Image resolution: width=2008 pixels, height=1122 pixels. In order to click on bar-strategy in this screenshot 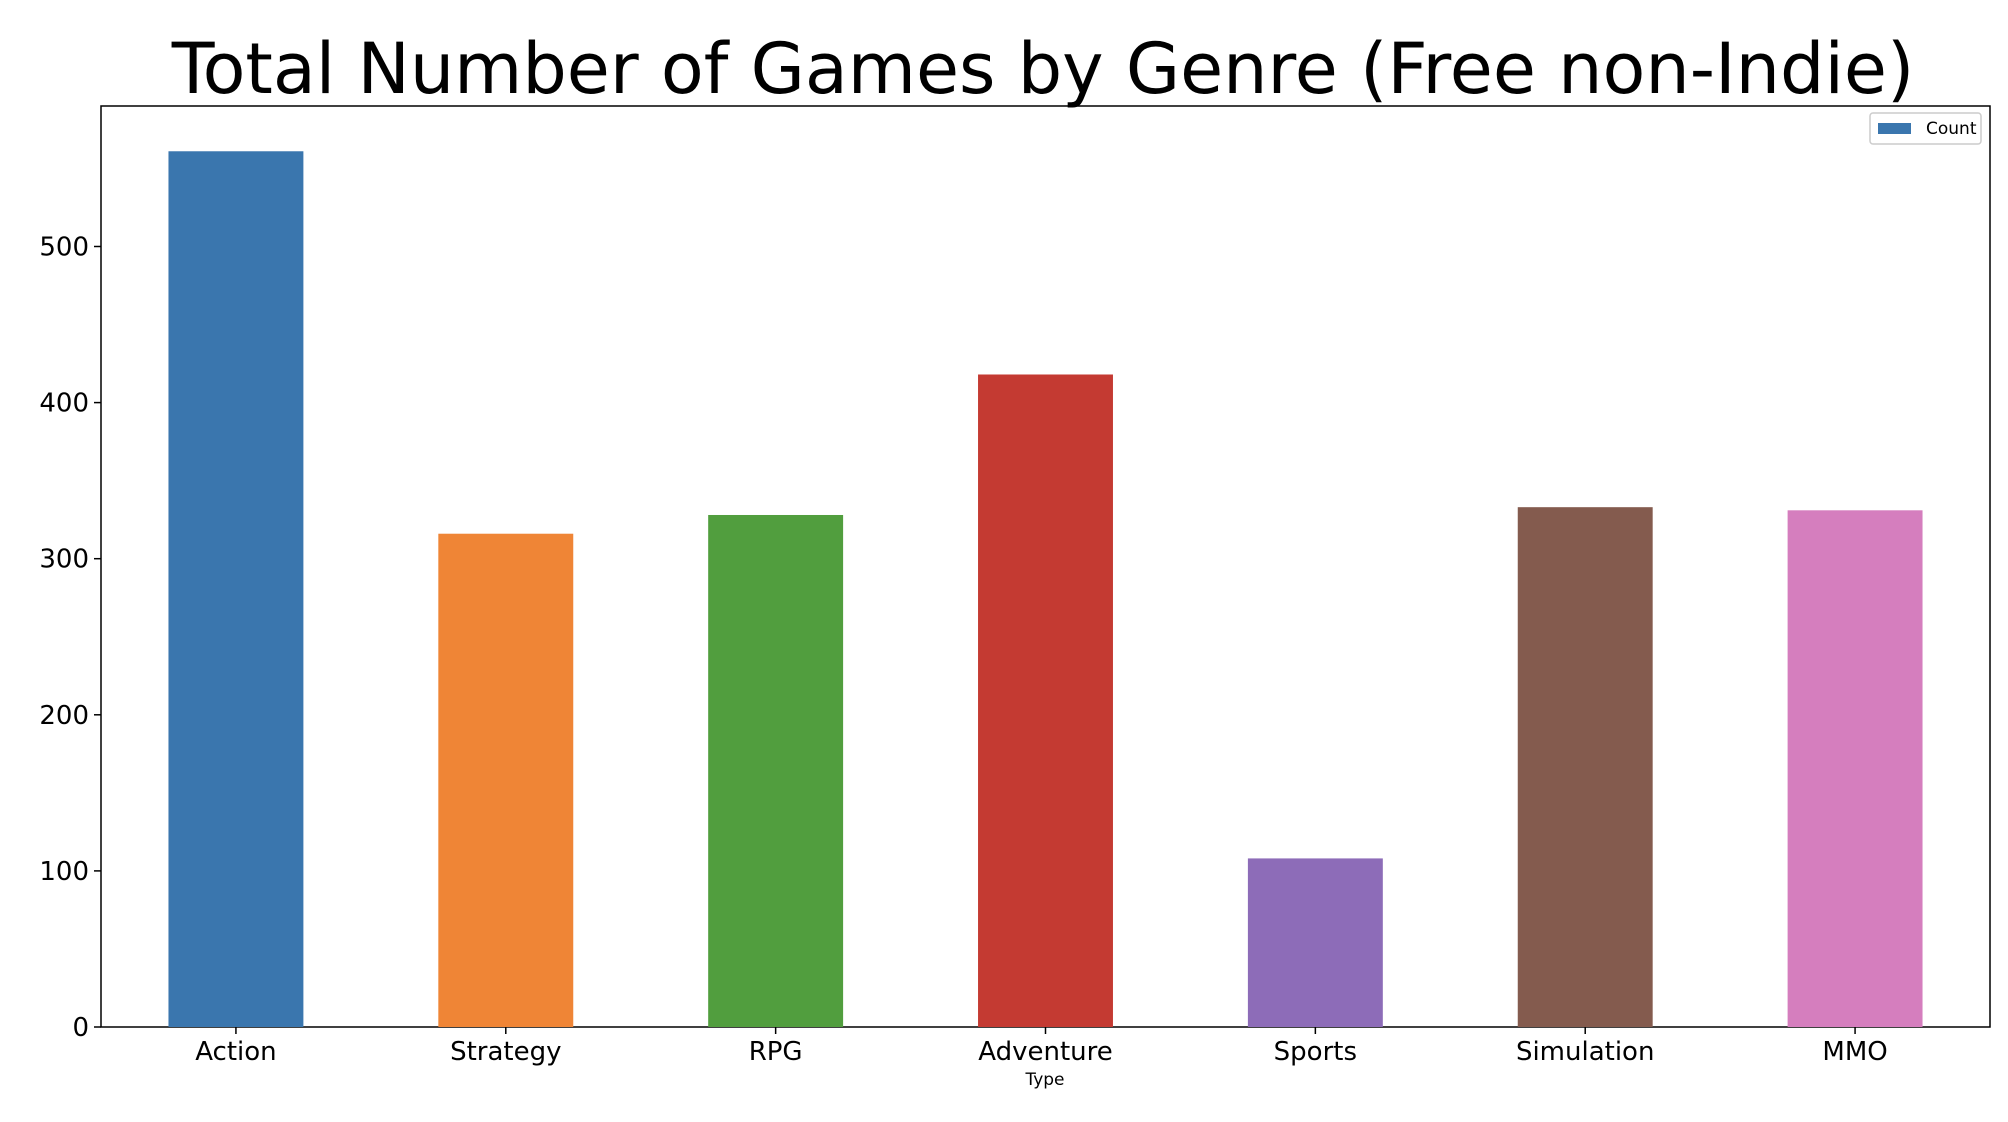, I will do `click(506, 780)`.